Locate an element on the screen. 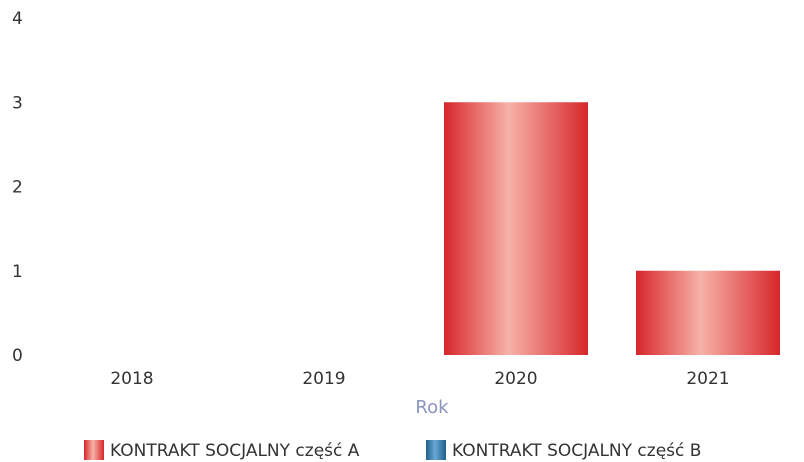  legend-label-series-a: KONTRAKT SOCJALNY część A is located at coordinates (235, 451).